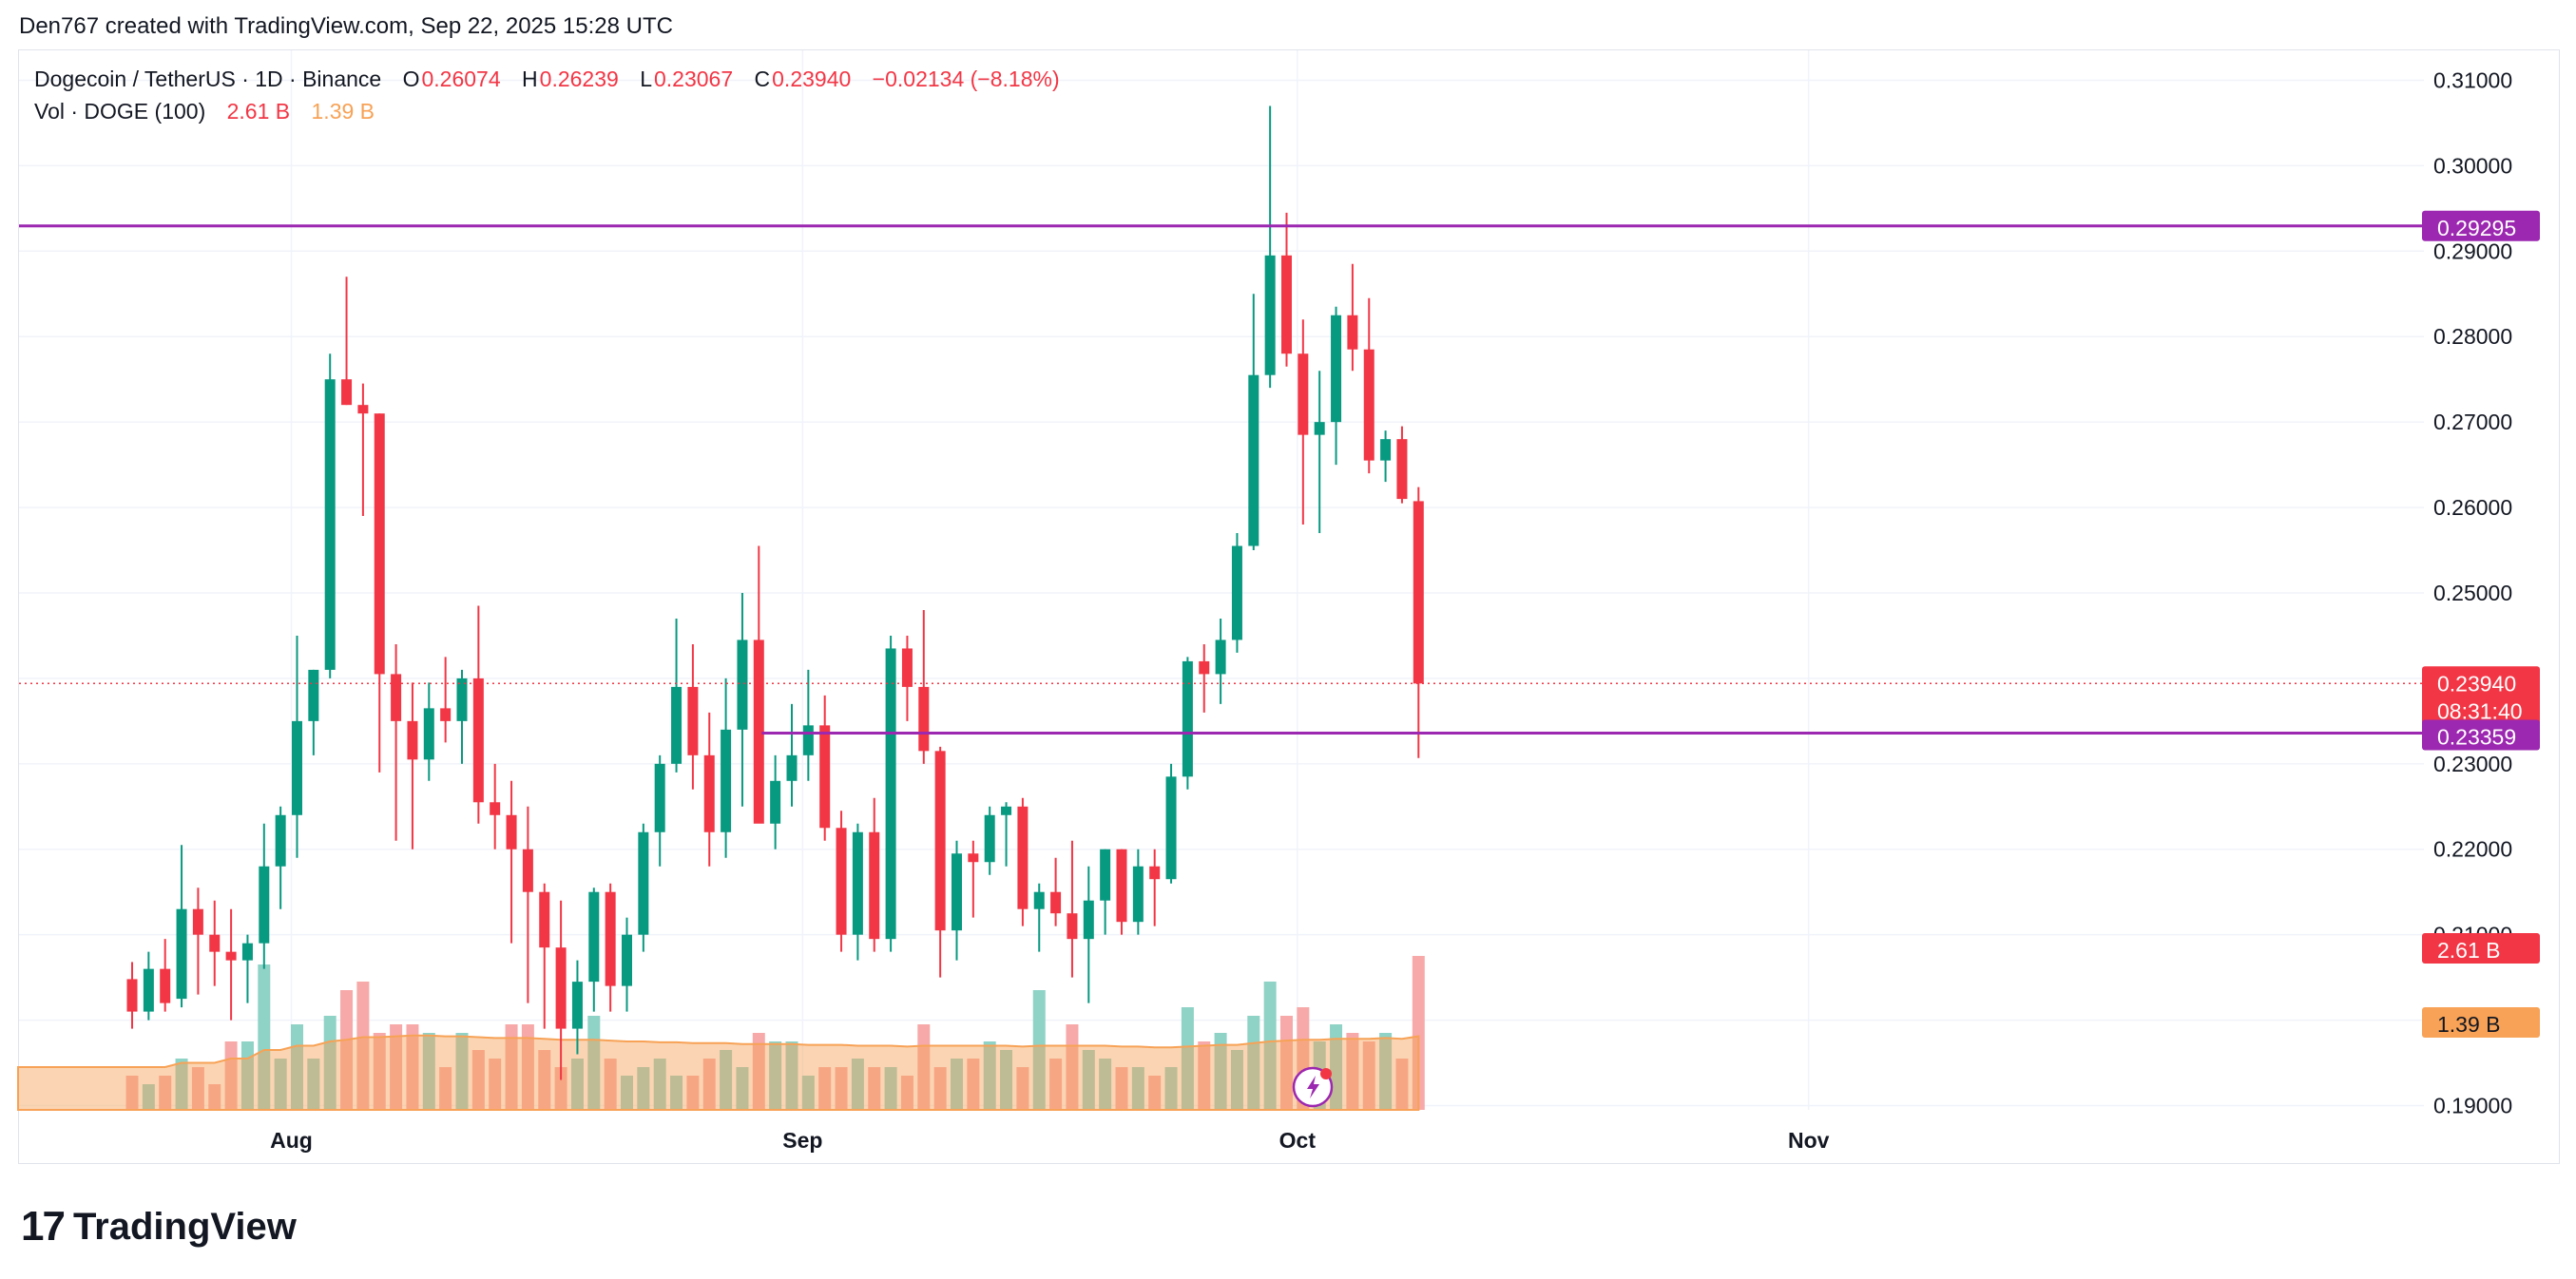 The width and height of the screenshot is (2576, 1279). Describe the element at coordinates (966, 79) in the screenshot. I see `legend-change: −0.02134 (−8.18%)` at that location.